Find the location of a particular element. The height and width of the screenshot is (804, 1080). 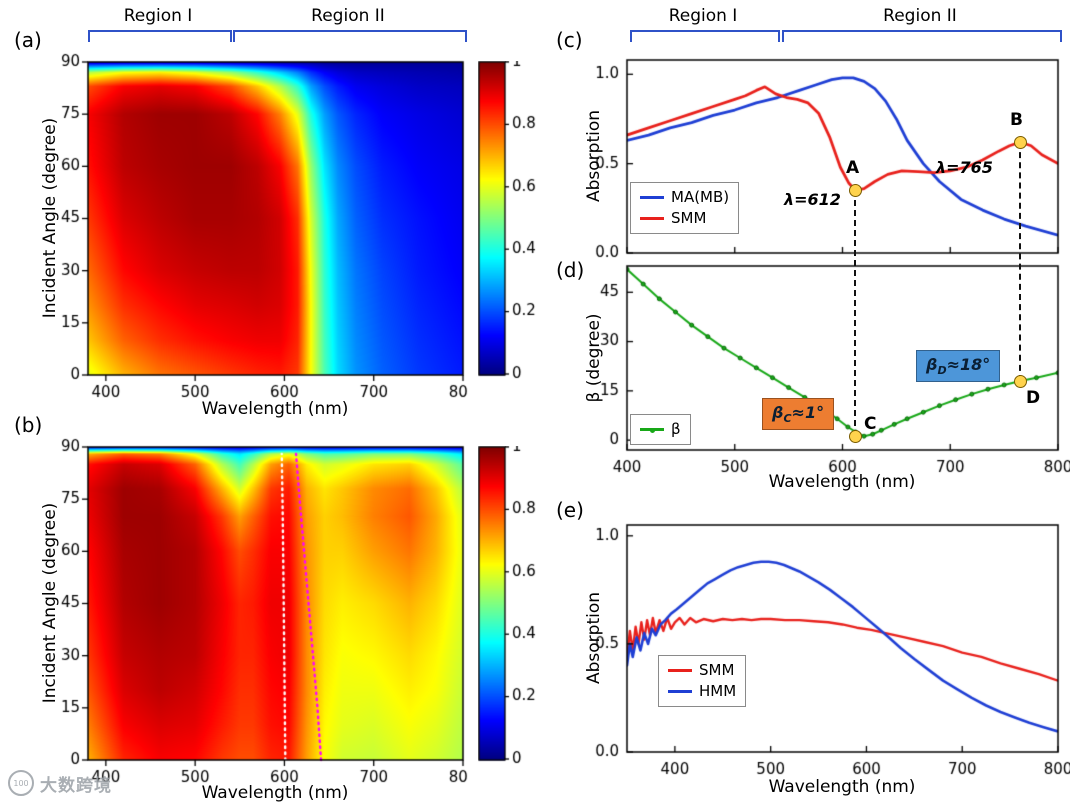

region-2-label-right: Region II is located at coordinates (920, 16).